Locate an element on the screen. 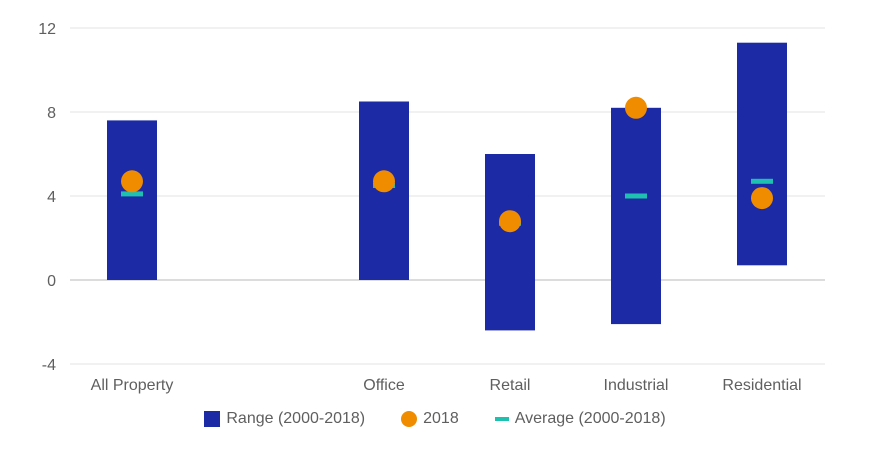 The image size is (870, 450). category-label: Office is located at coordinates (384, 385).